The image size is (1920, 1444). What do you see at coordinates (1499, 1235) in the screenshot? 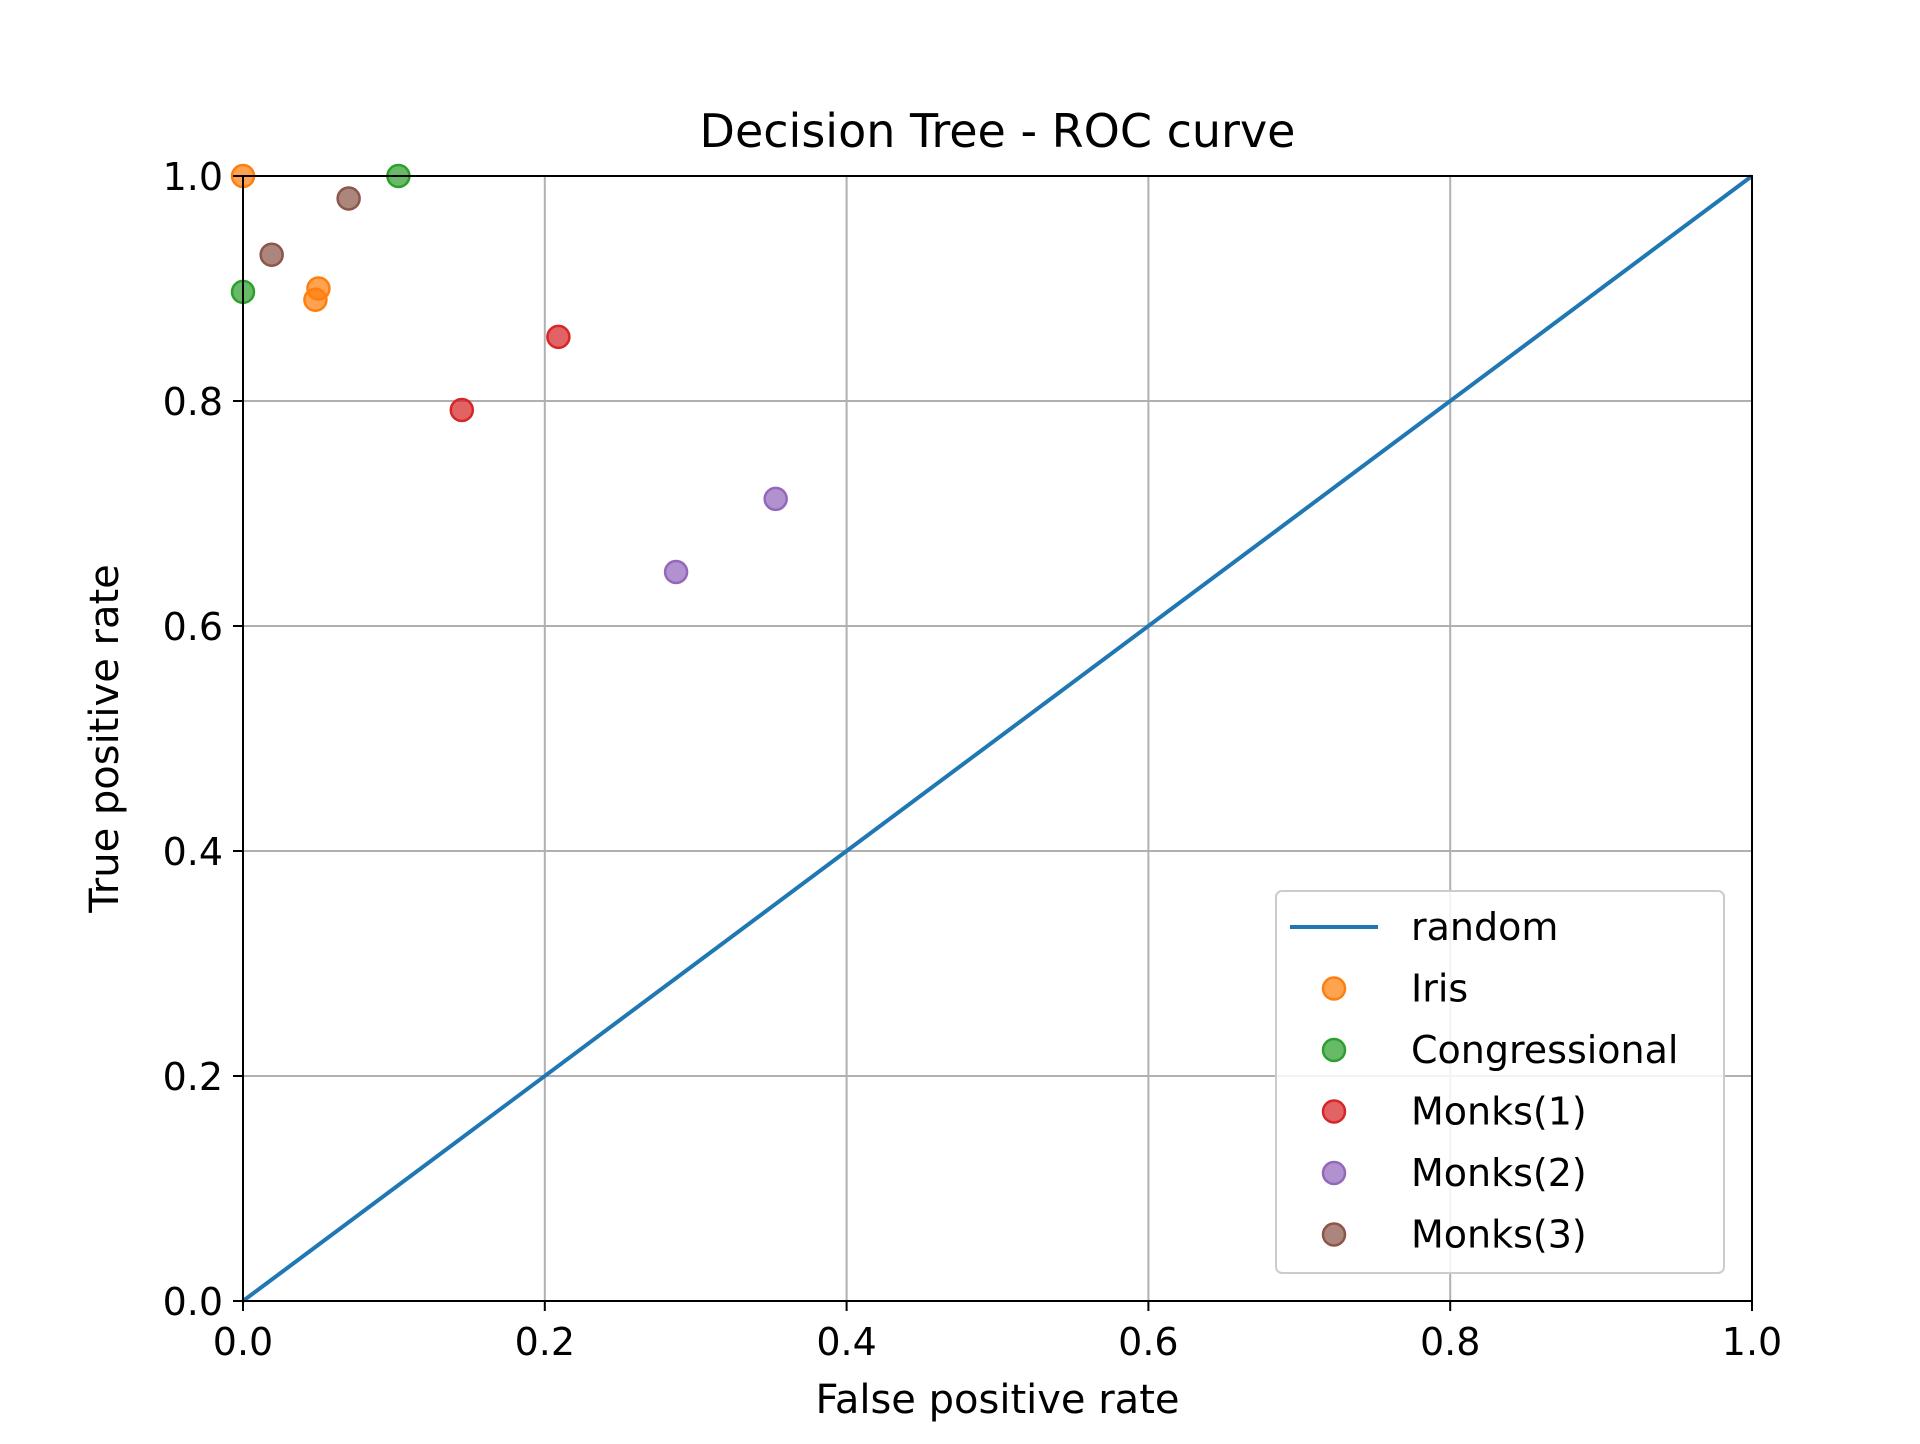
I see `legend-label: Monks(3)` at bounding box center [1499, 1235].